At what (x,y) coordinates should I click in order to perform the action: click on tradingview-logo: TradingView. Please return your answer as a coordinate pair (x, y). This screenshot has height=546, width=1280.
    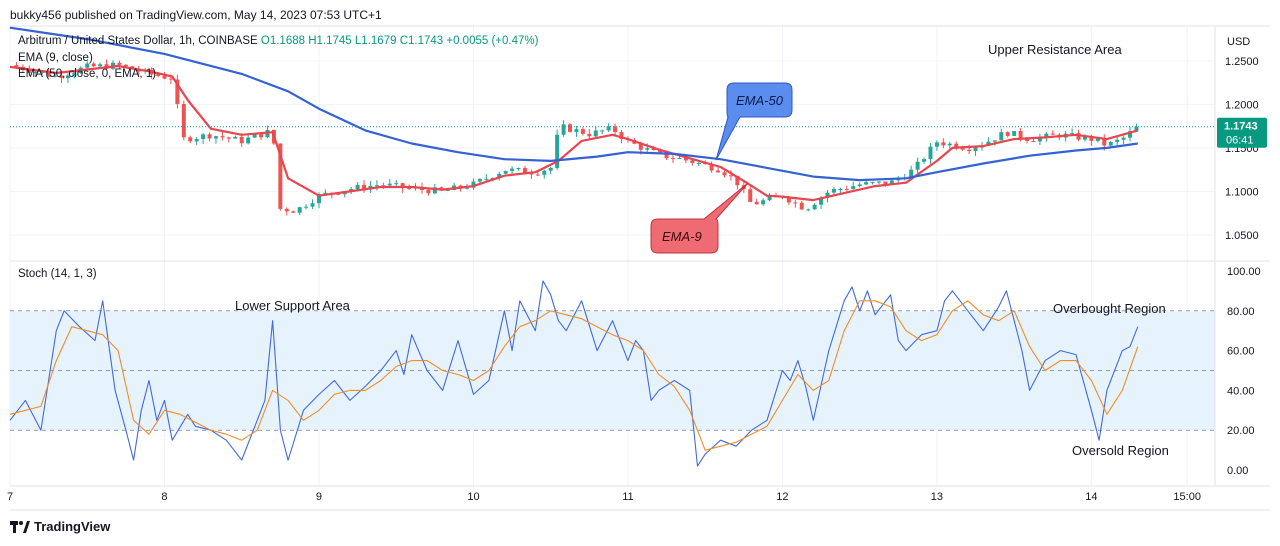
    Looking at the image, I should click on (60, 526).